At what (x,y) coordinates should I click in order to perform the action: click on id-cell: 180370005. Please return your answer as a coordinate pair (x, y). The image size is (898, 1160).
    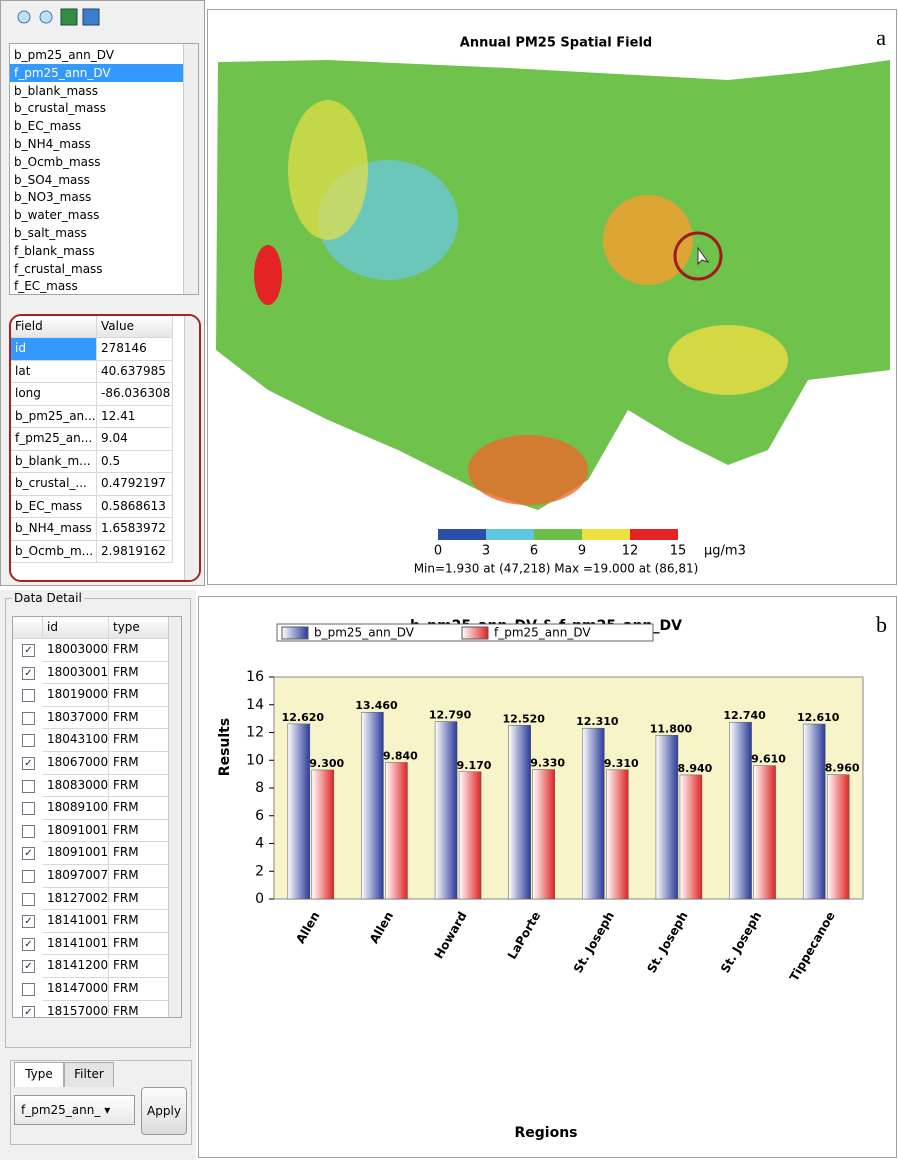
    Looking at the image, I should click on (76, 718).